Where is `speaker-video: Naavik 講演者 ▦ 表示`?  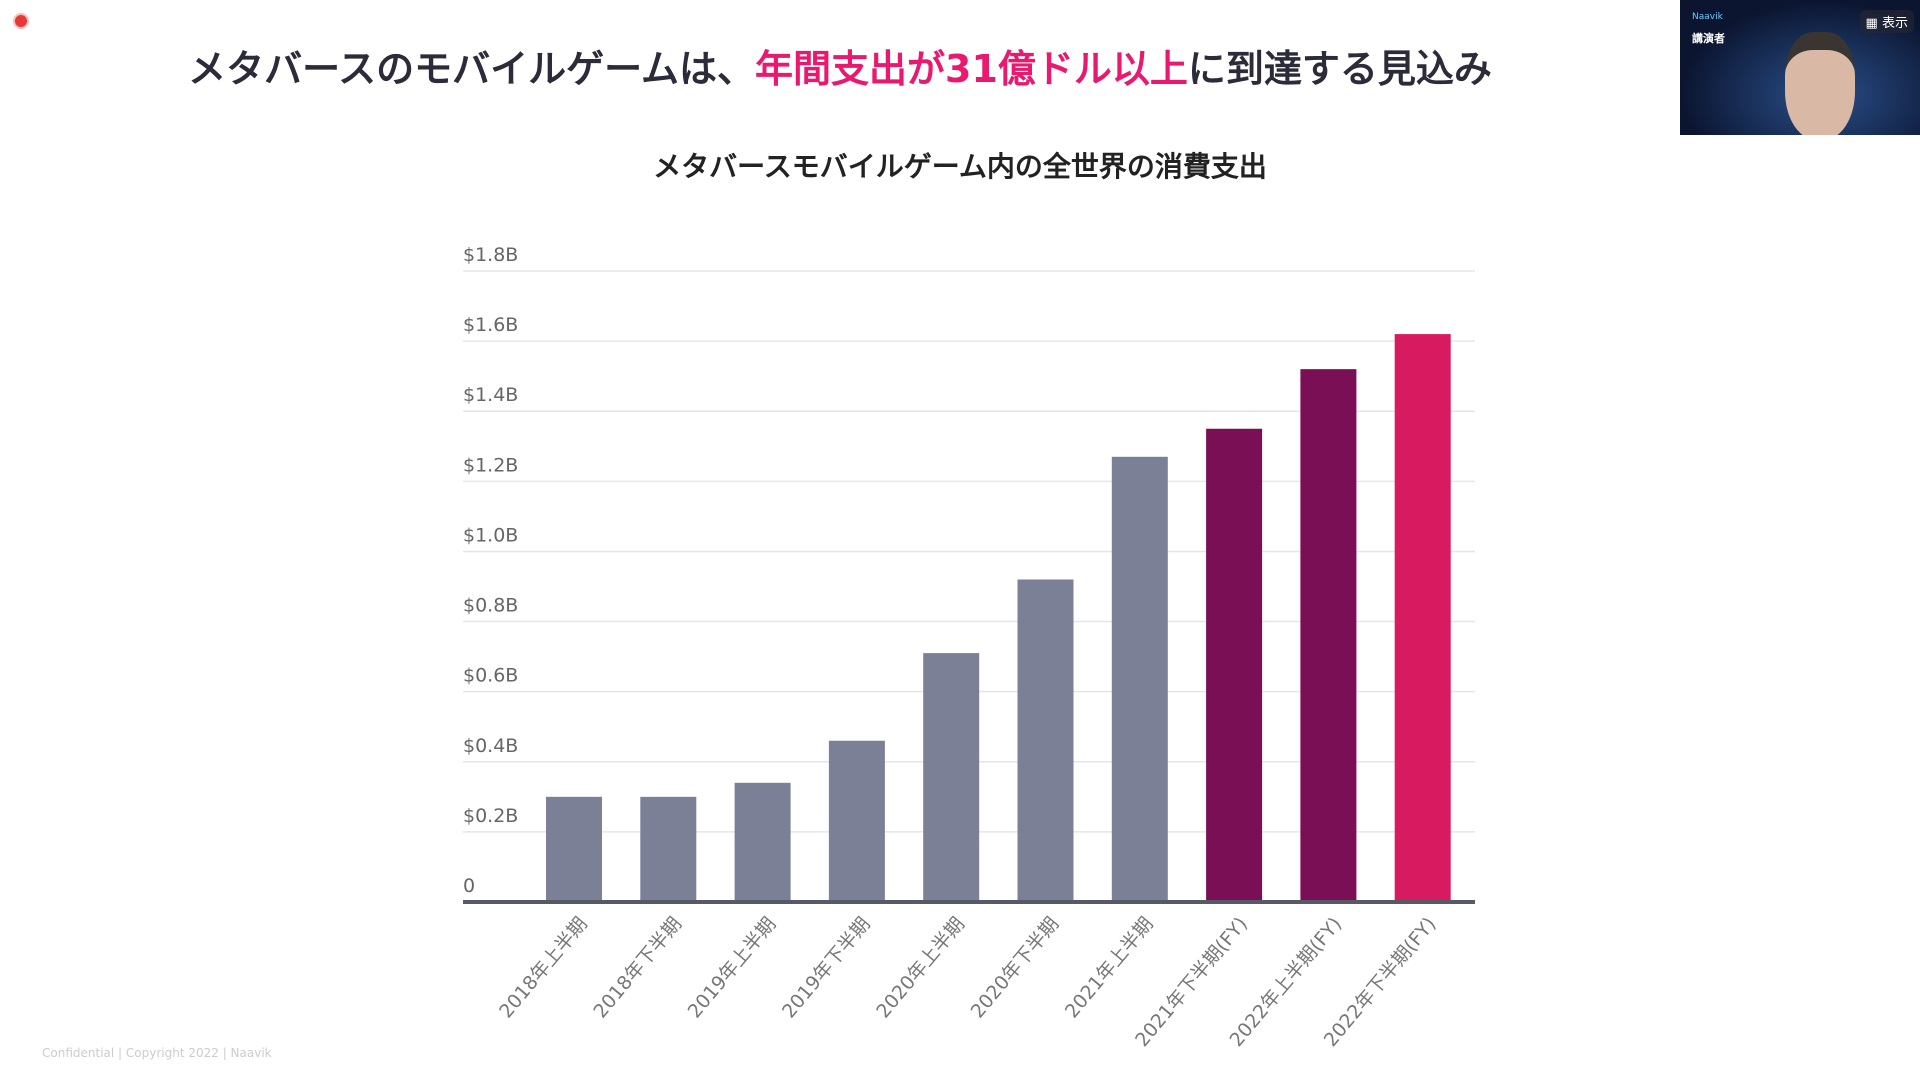
speaker-video: Naavik 講演者 ▦ 表示 is located at coordinates (1800, 67).